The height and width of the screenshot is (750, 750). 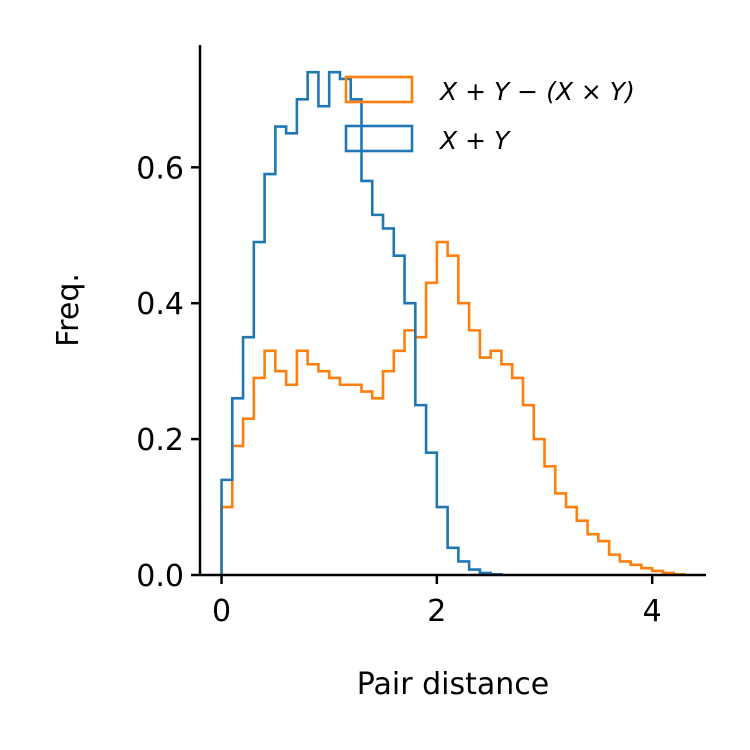 I want to click on legend-label: X + Y, so click(x=474, y=140).